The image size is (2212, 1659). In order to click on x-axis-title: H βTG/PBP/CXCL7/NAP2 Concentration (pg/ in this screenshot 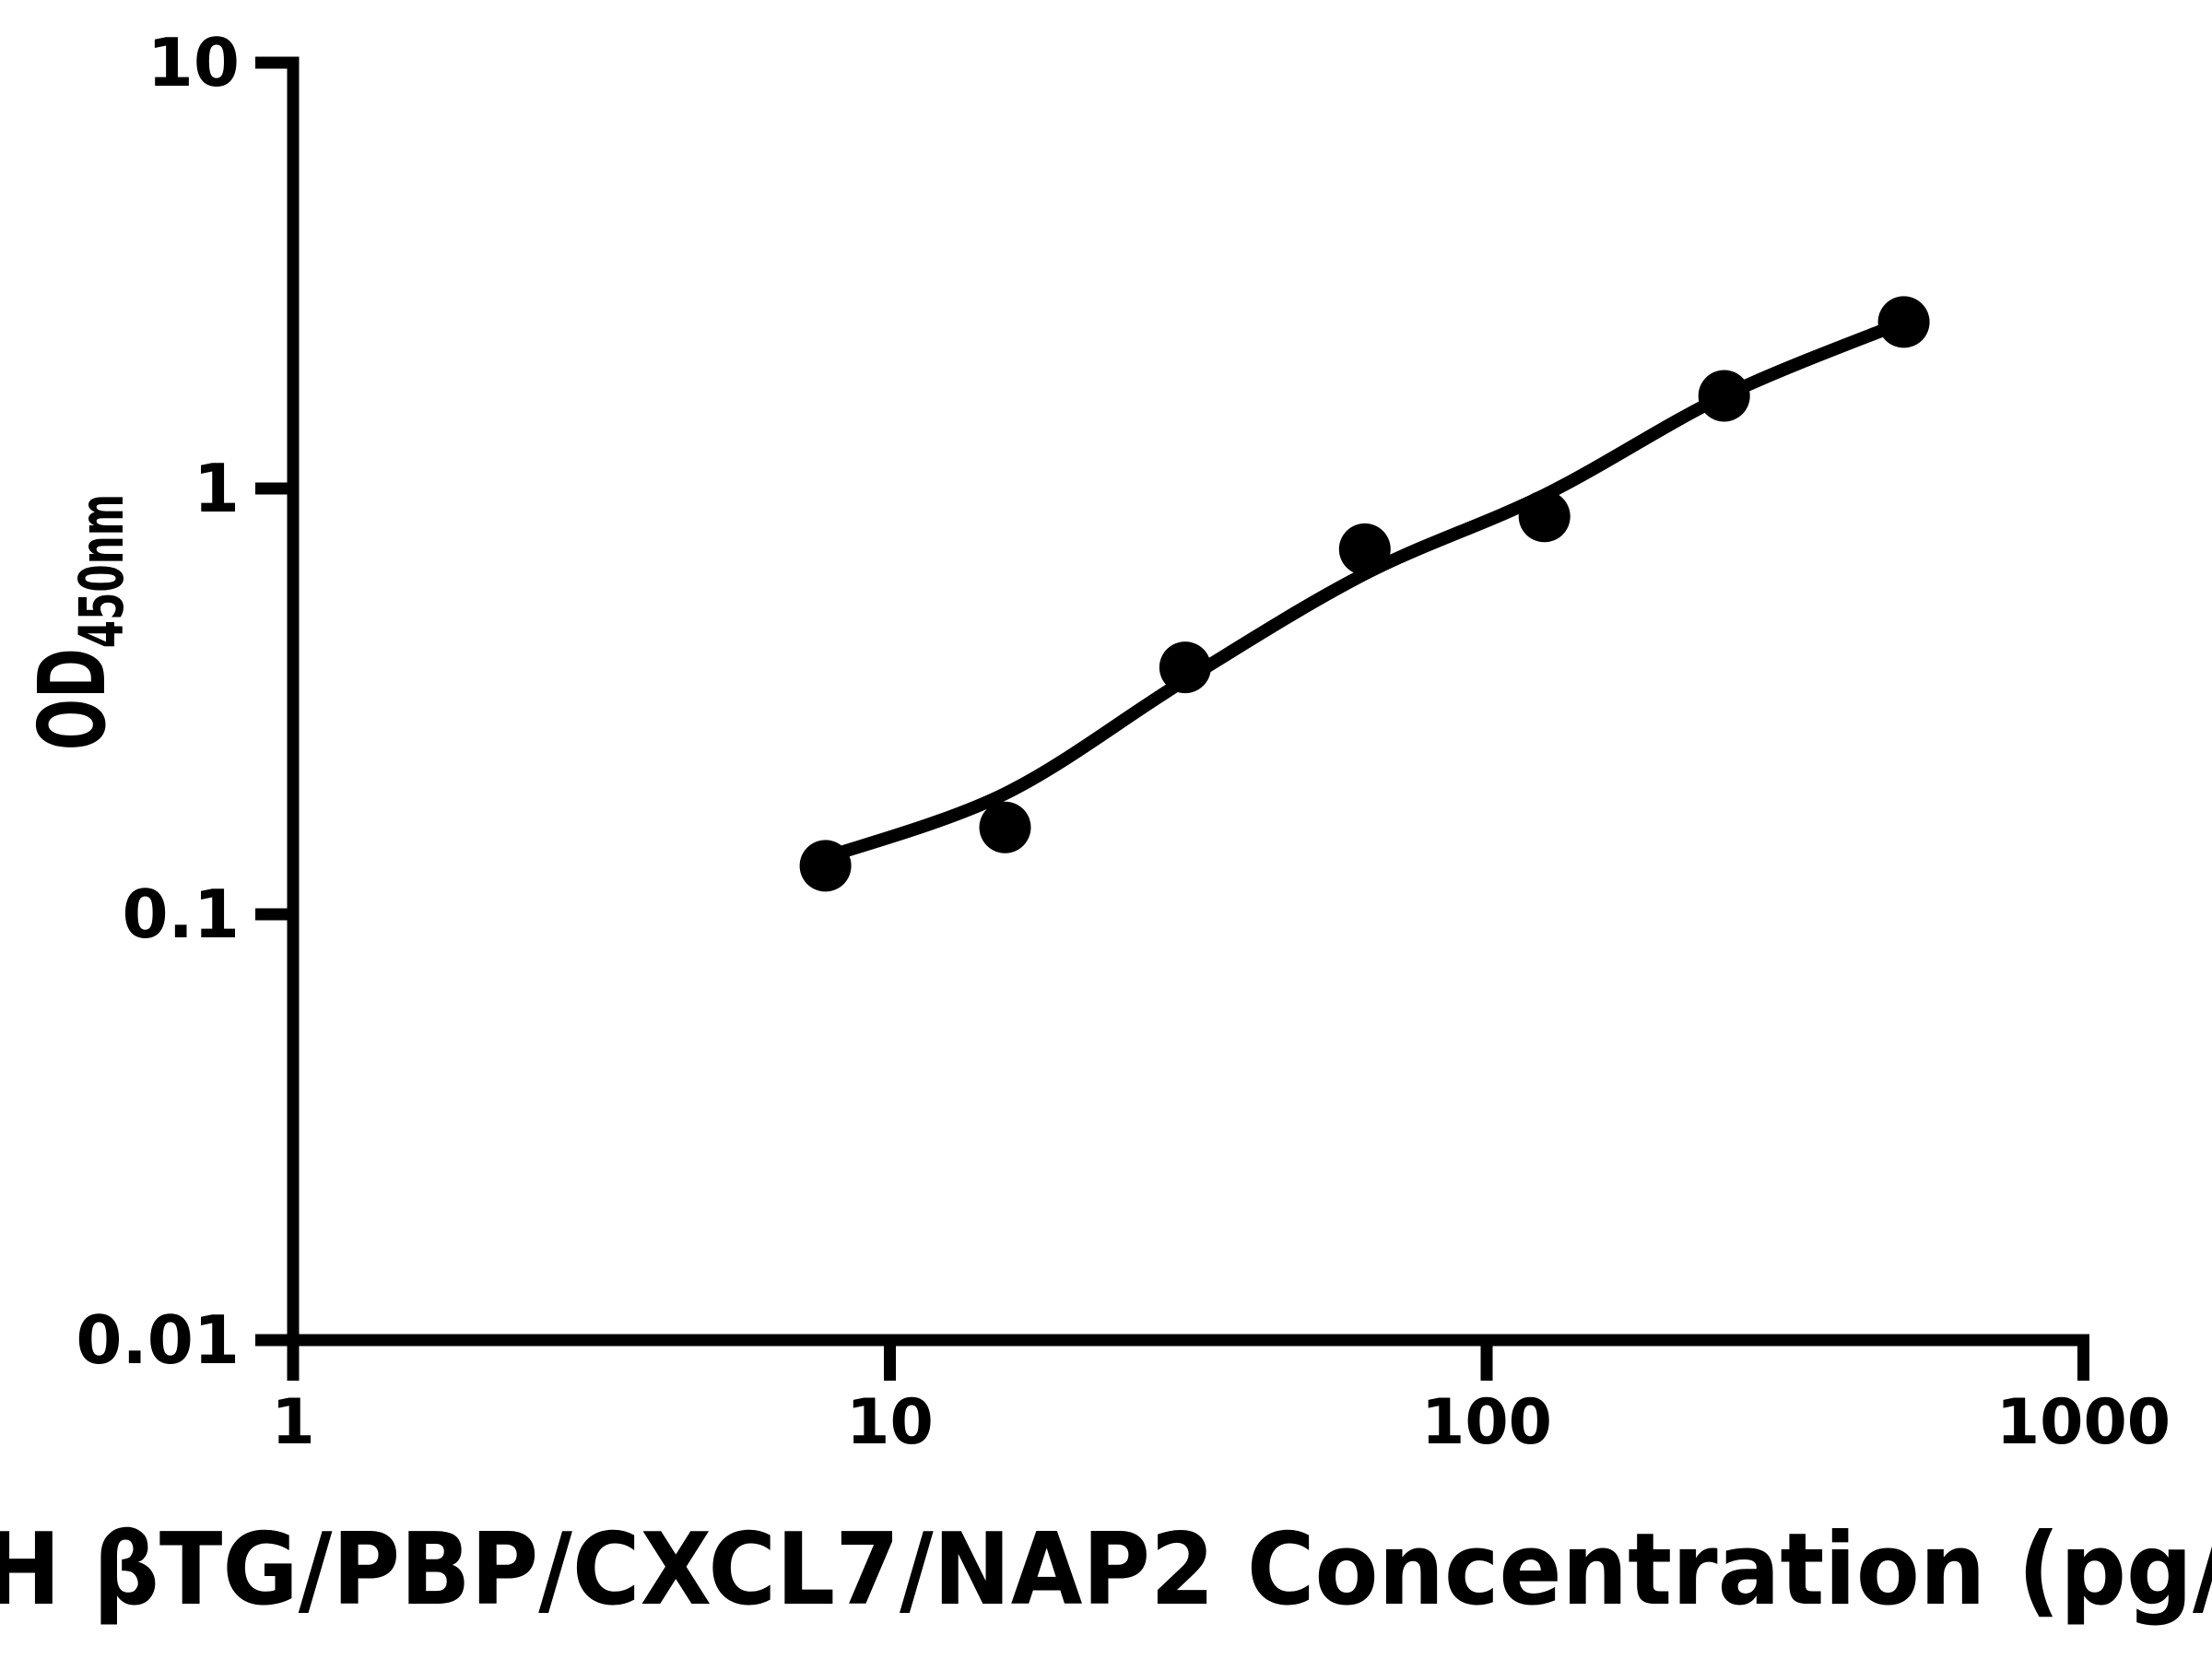, I will do `click(1106, 1570)`.